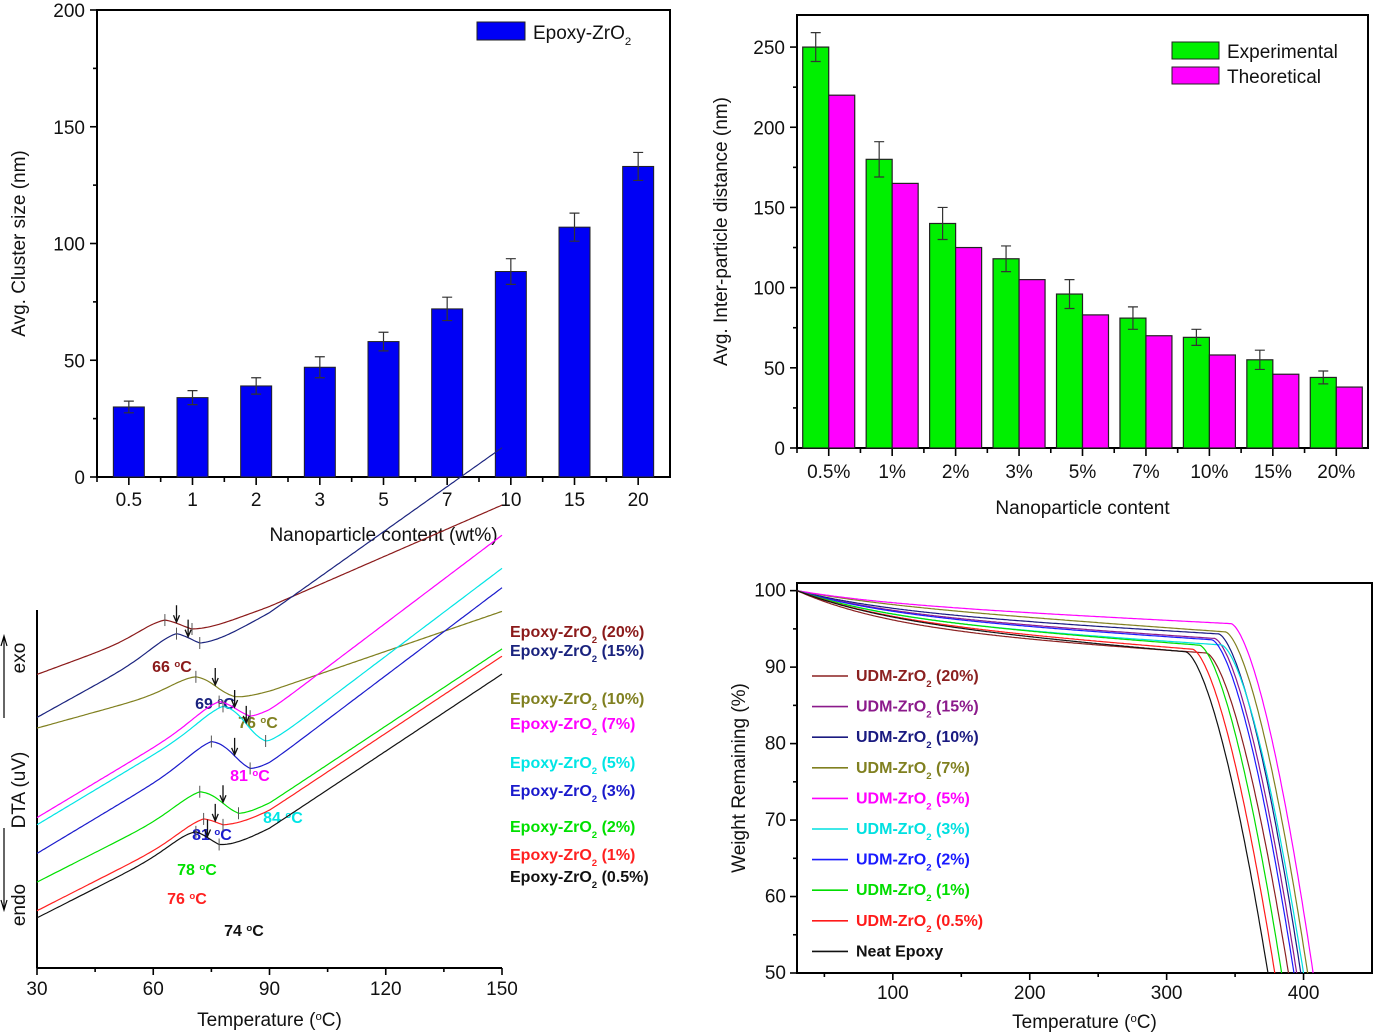  Describe the element at coordinates (638, 500) in the screenshot. I see `x-tick-label: 20` at that location.